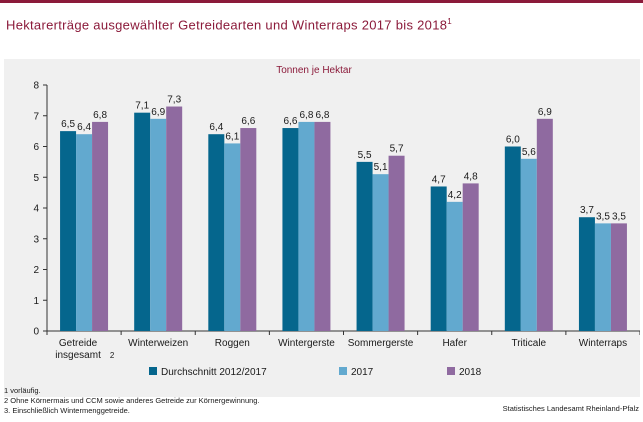 The width and height of the screenshot is (643, 422). Describe the element at coordinates (232, 136) in the screenshot. I see `data-label: 6,1` at that location.